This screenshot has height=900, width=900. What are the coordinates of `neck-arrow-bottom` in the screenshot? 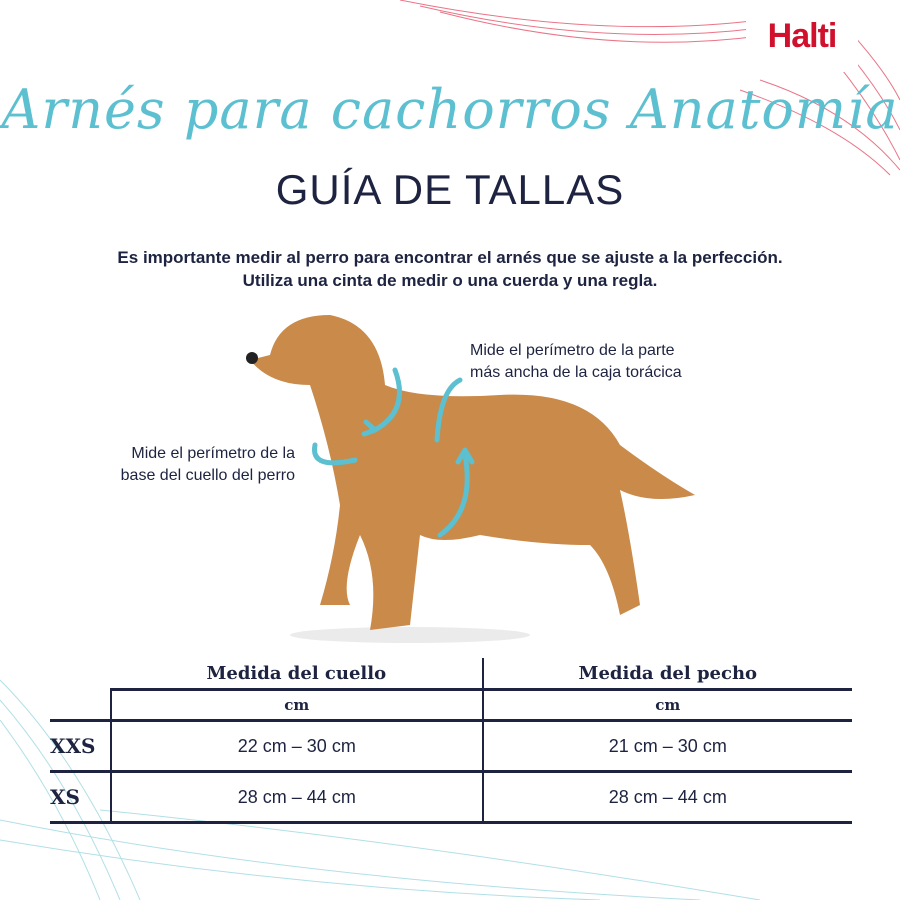 It's located at (335, 454).